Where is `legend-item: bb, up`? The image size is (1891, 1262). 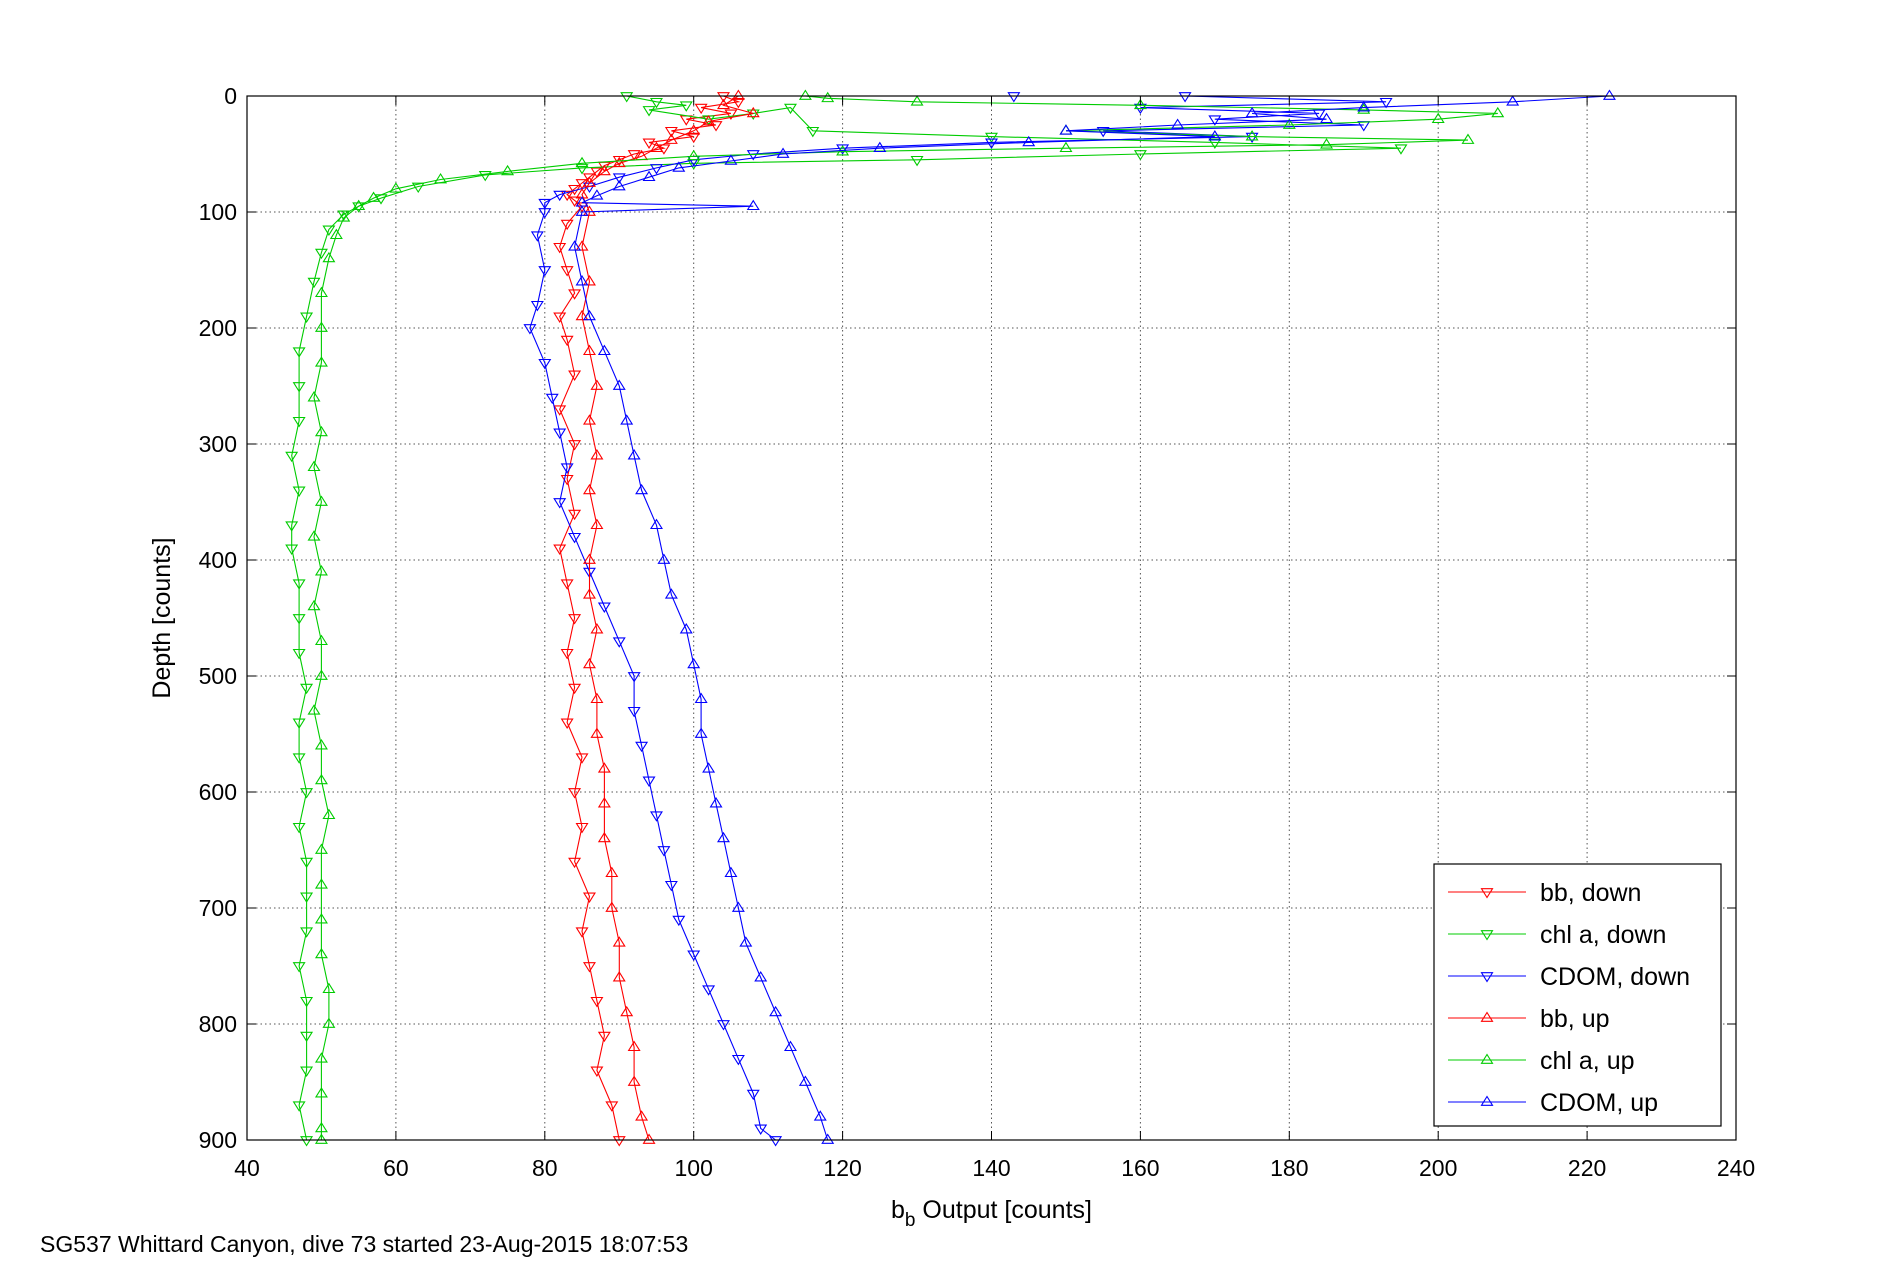 legend-item: bb, up is located at coordinates (1529, 1019).